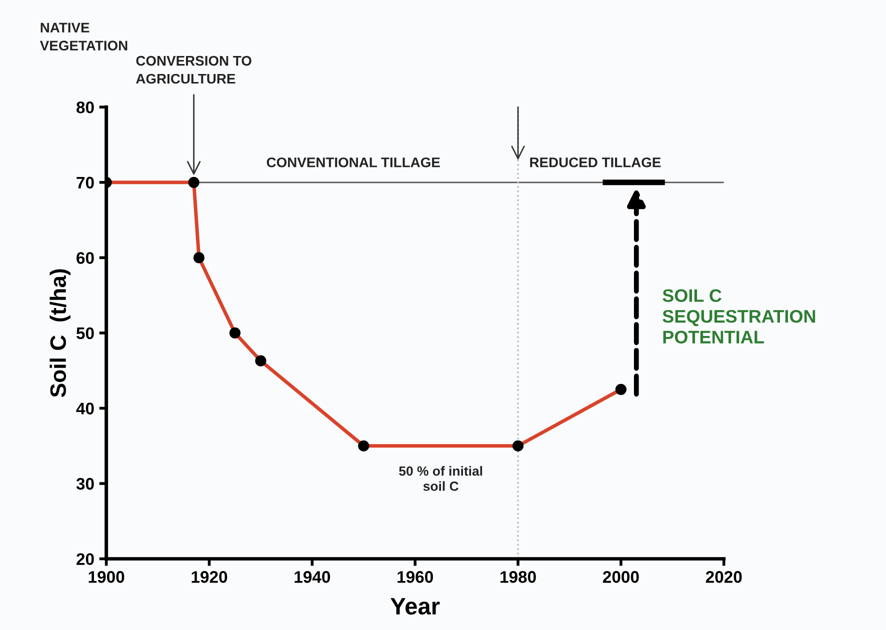 This screenshot has height=630, width=886. I want to click on y-axis-title: Soil C (t/ha), so click(60, 333).